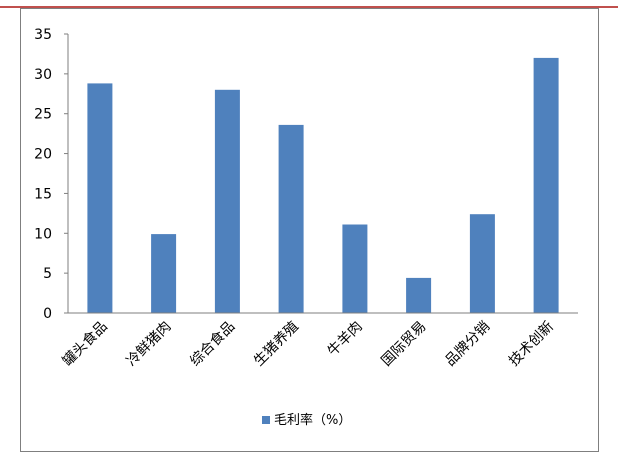 Image resolution: width=618 pixels, height=457 pixels. Describe the element at coordinates (149, 344) in the screenshot. I see `x-tick-label: 冷鲜猪肉` at that location.